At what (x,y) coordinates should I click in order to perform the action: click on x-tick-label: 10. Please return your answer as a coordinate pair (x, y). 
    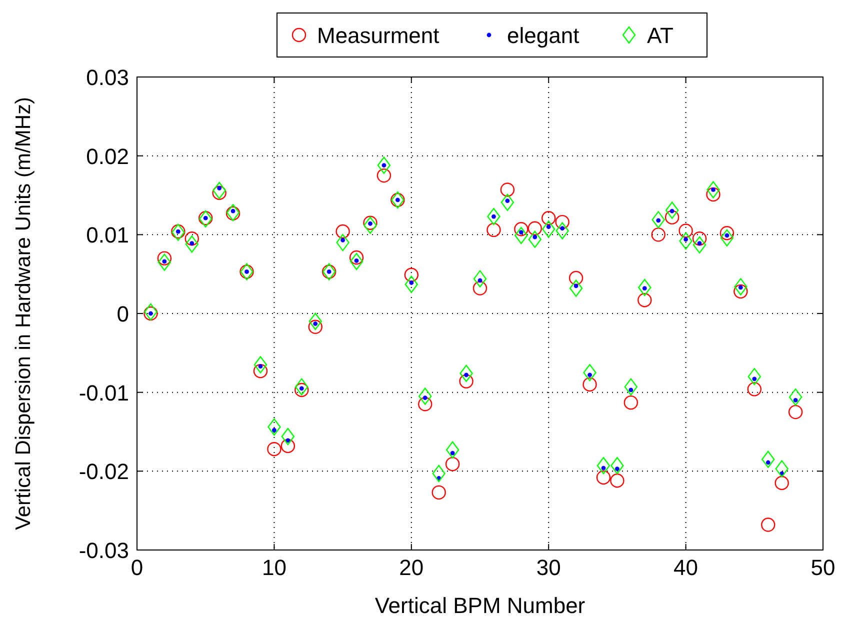
    Looking at the image, I should click on (274, 567).